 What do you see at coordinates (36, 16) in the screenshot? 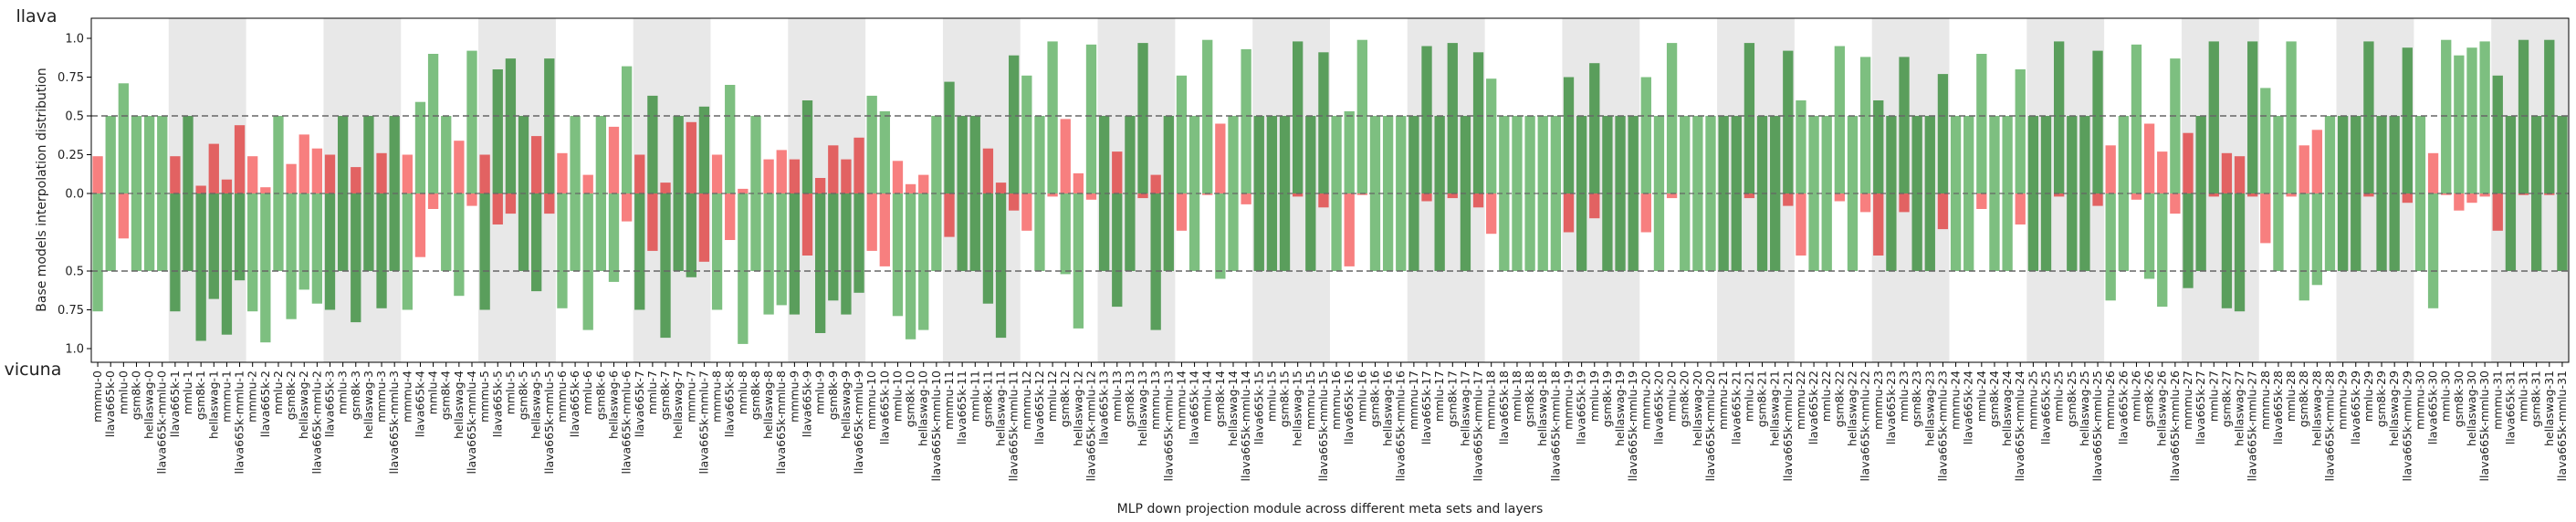
I see `llava-label: llava` at bounding box center [36, 16].